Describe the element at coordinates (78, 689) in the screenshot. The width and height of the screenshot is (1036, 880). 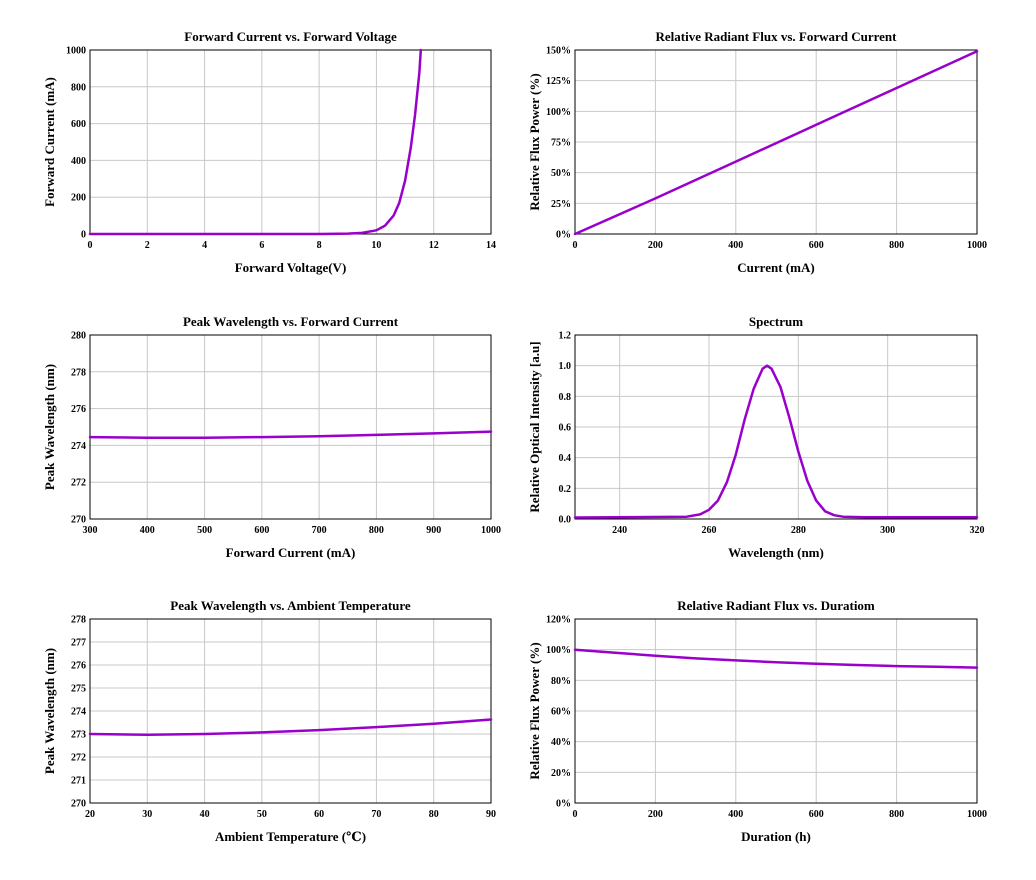
I see `y-tick-label: 275` at that location.